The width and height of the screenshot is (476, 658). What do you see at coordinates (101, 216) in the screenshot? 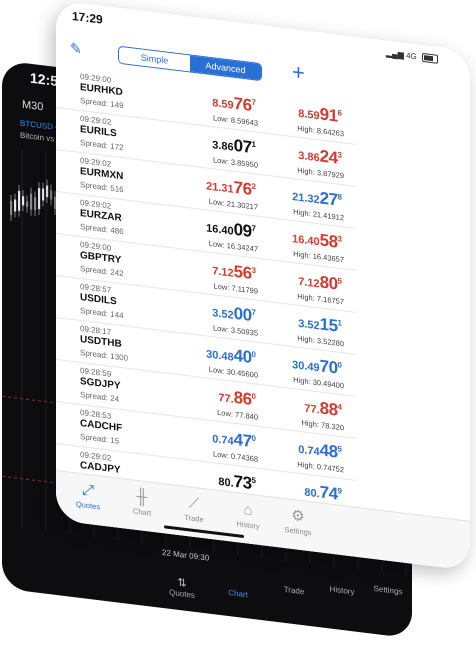
I see `quote-symbol: EURZAR` at bounding box center [101, 216].